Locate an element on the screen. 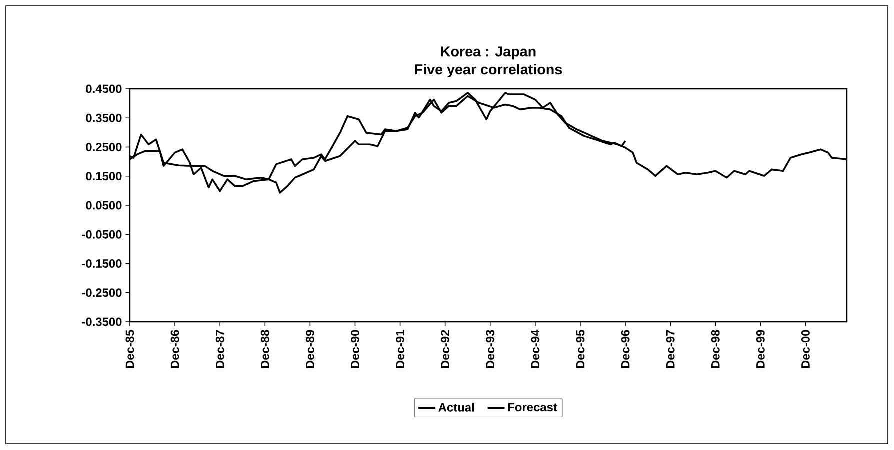 This screenshot has height=450, width=894. chart-title: Korea : Japan is located at coordinates (488, 53).